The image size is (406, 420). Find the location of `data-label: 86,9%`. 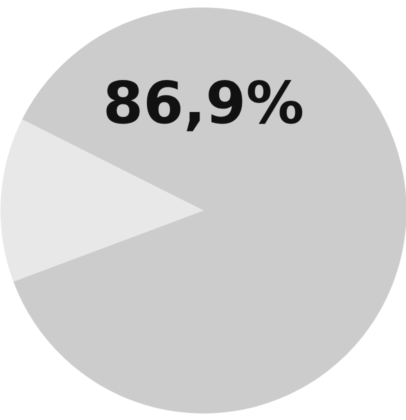

data-label: 86,9% is located at coordinates (203, 102).